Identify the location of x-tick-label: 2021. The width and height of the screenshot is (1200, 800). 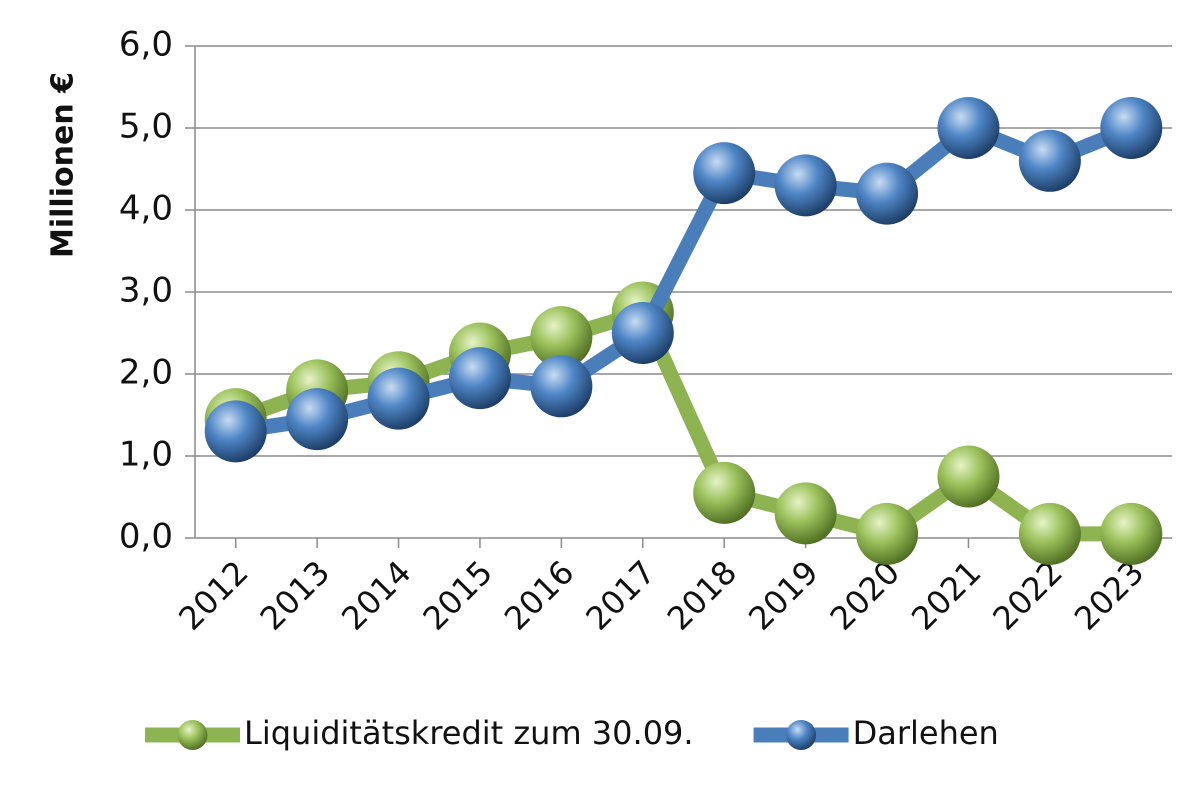
(946, 595).